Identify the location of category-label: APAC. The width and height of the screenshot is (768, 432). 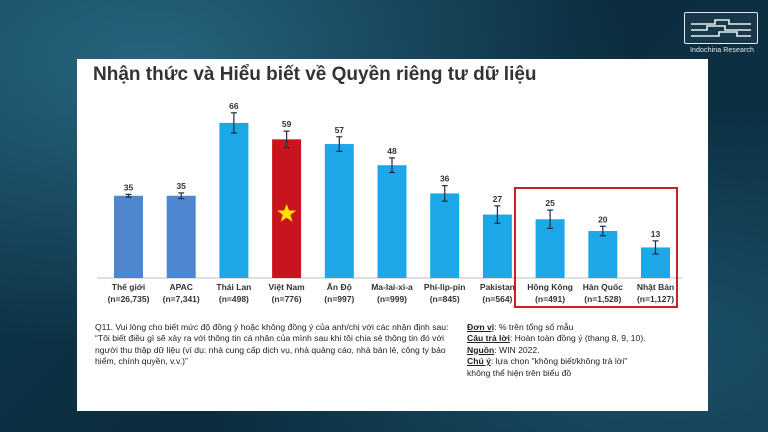
(180, 287).